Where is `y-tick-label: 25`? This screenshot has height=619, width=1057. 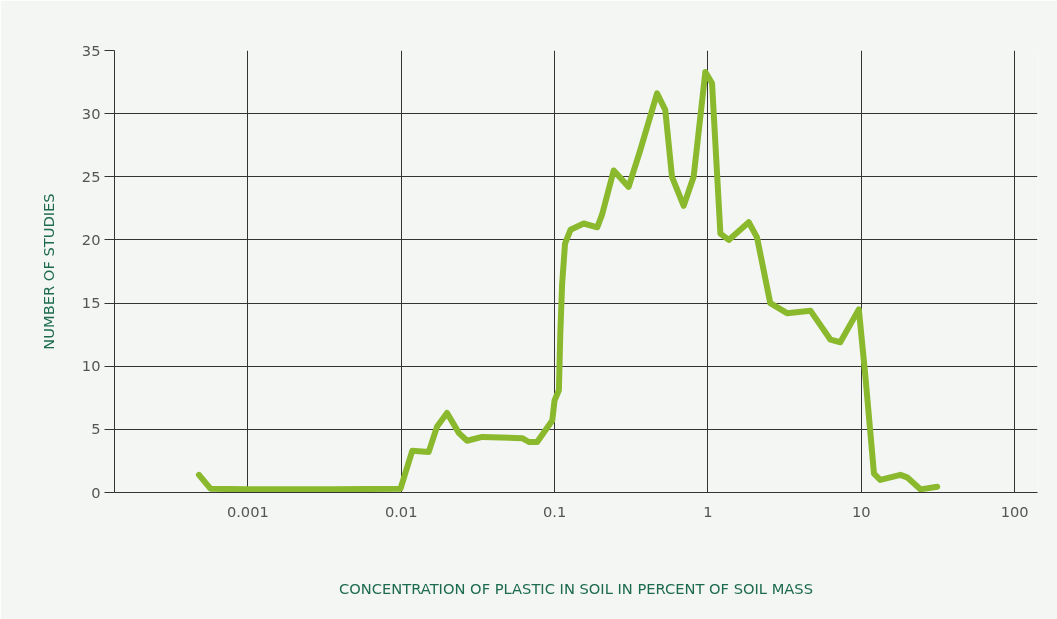
y-tick-label: 25 is located at coordinates (91, 176).